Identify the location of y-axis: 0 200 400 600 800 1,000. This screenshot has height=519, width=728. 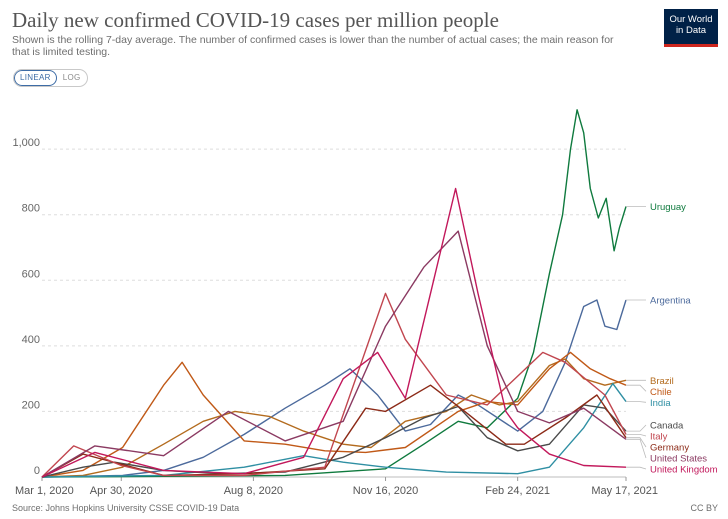
(26, 307).